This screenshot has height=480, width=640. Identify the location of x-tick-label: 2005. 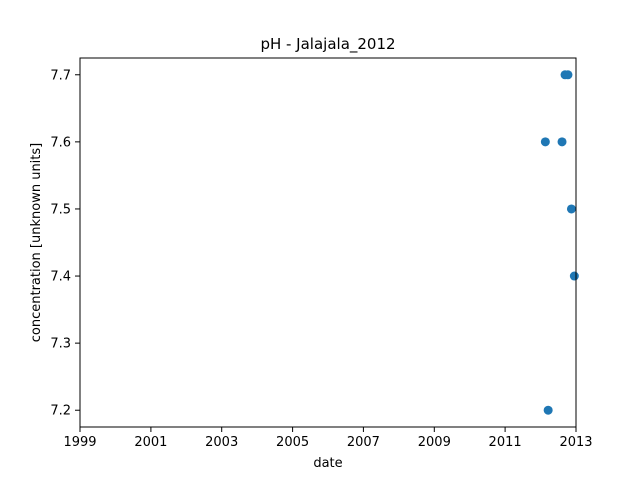
(292, 442).